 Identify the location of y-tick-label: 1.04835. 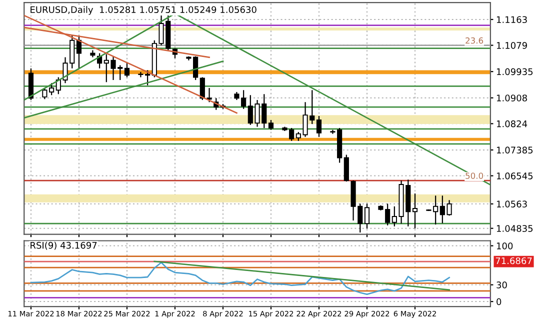
(514, 228).